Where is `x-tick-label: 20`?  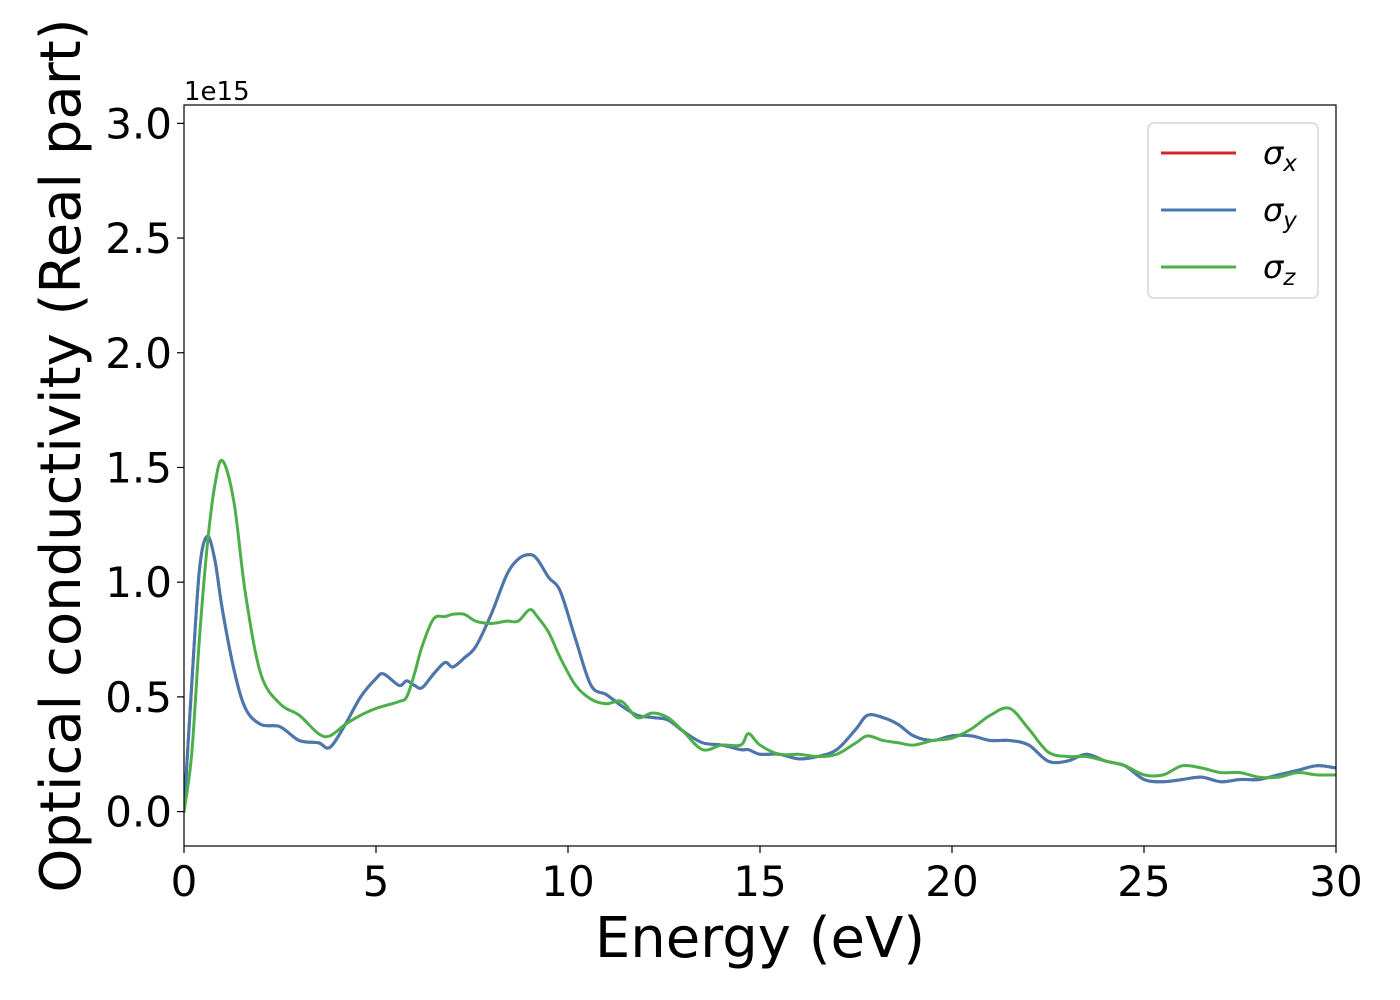 x-tick-label: 20 is located at coordinates (951, 881).